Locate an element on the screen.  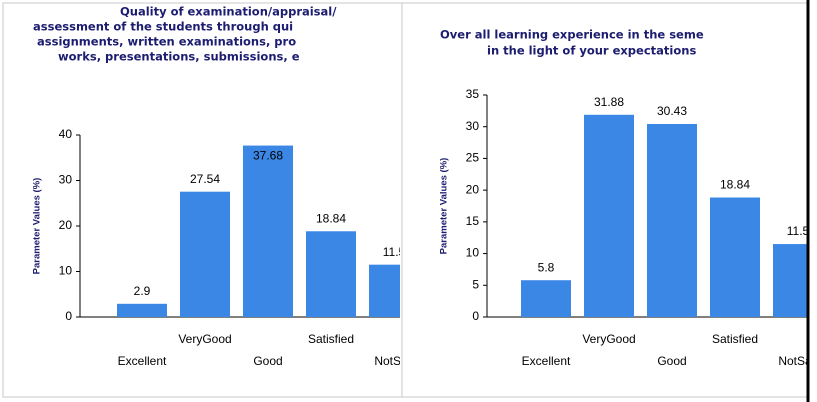
value-label: 37.68 is located at coordinates (268, 156).